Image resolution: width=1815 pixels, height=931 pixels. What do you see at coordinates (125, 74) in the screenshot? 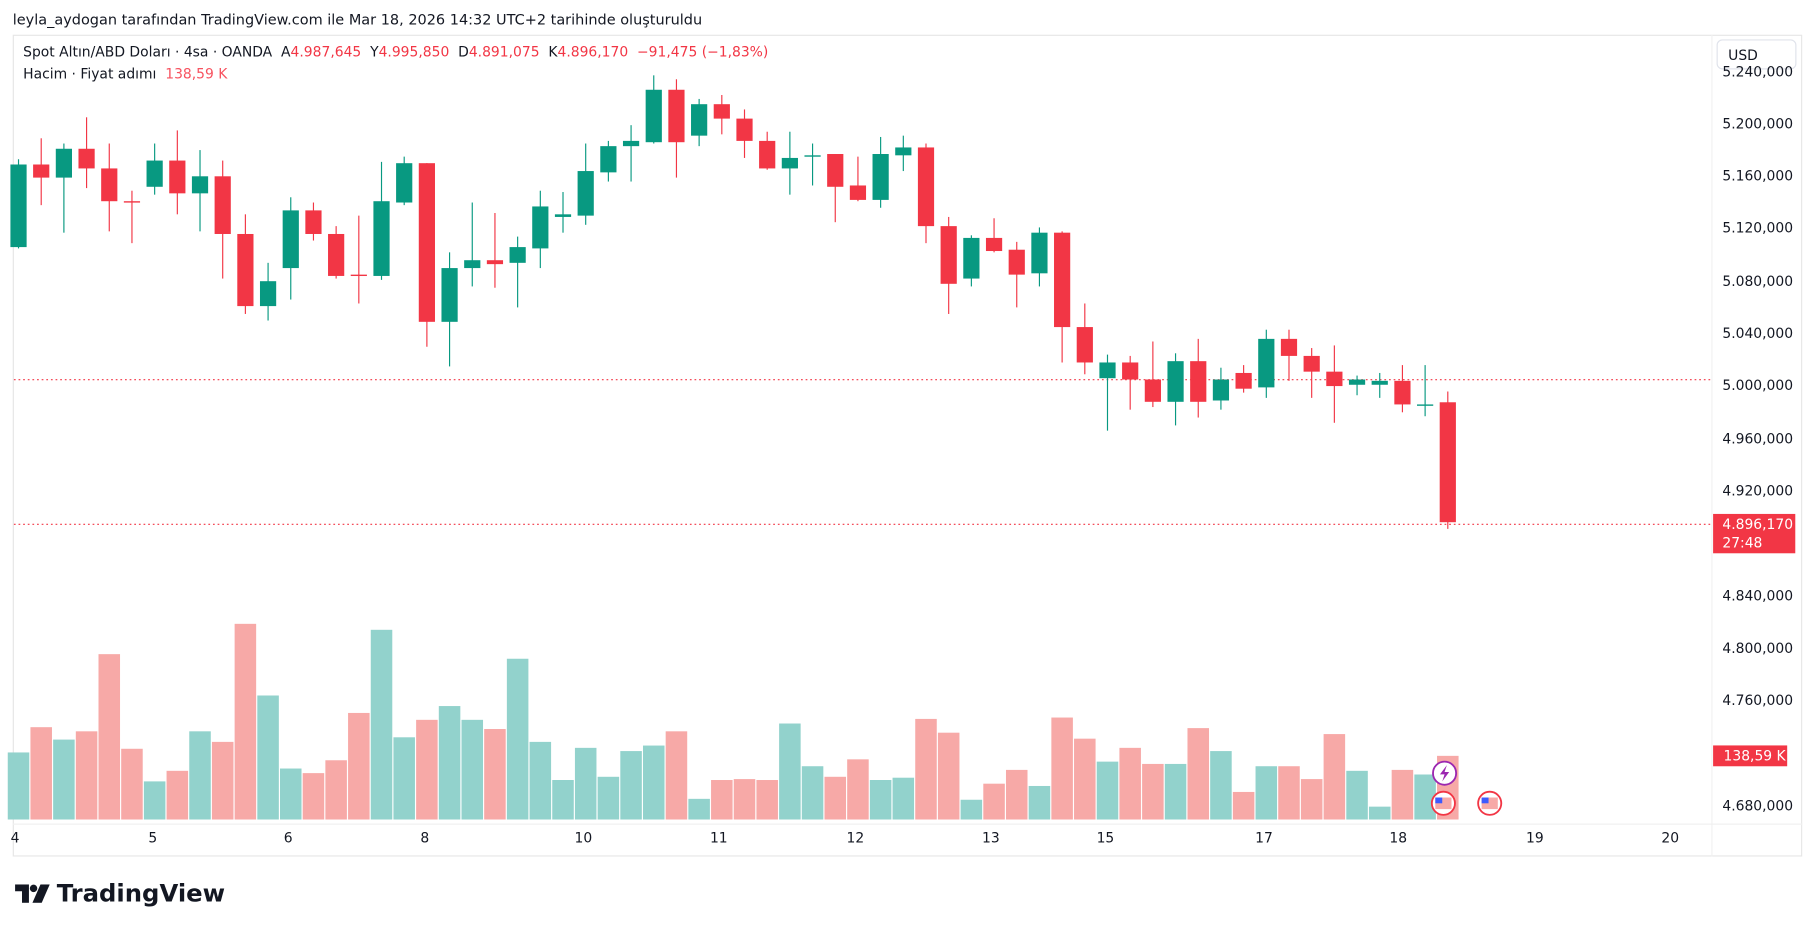
I see `volume-legend: Hacim · Fiyat adımı 138,59 K` at bounding box center [125, 74].